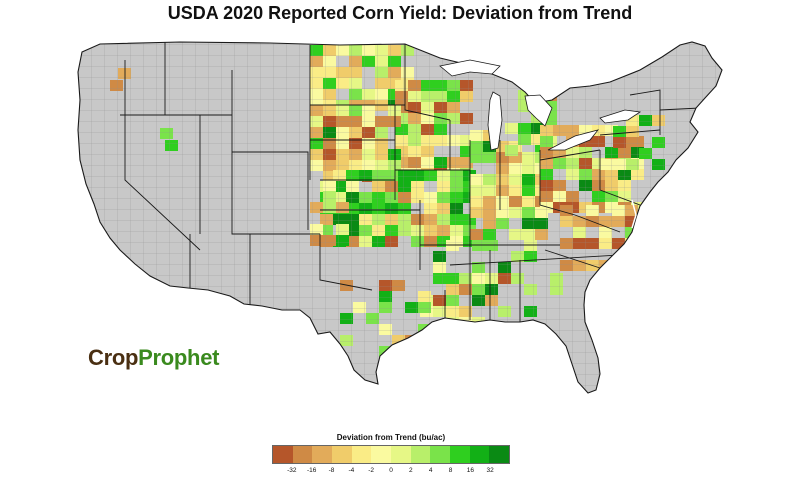 This screenshot has height=485, width=800. I want to click on legend-color-bar, so click(391, 454).